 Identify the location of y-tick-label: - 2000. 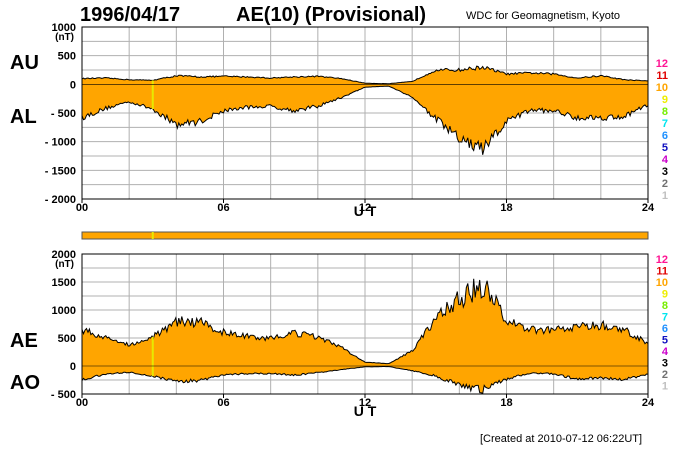
(60, 200).